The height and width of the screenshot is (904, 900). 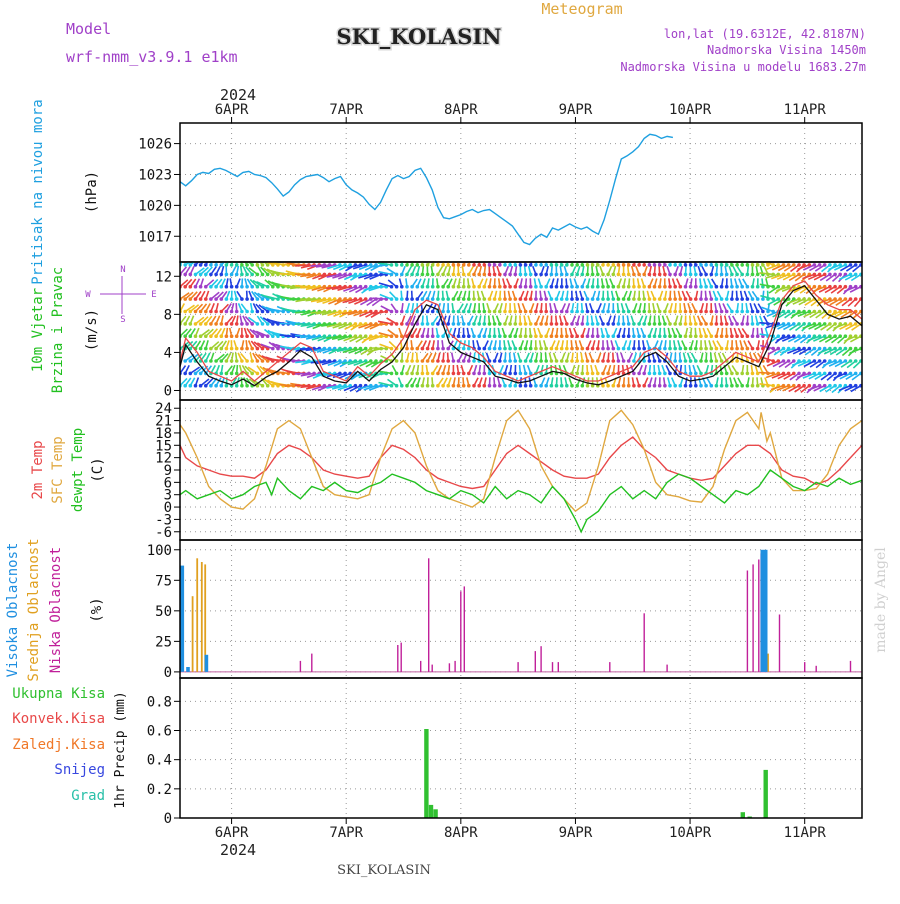 I want to click on cloud-y-tick-label: 100, so click(x=159, y=551).